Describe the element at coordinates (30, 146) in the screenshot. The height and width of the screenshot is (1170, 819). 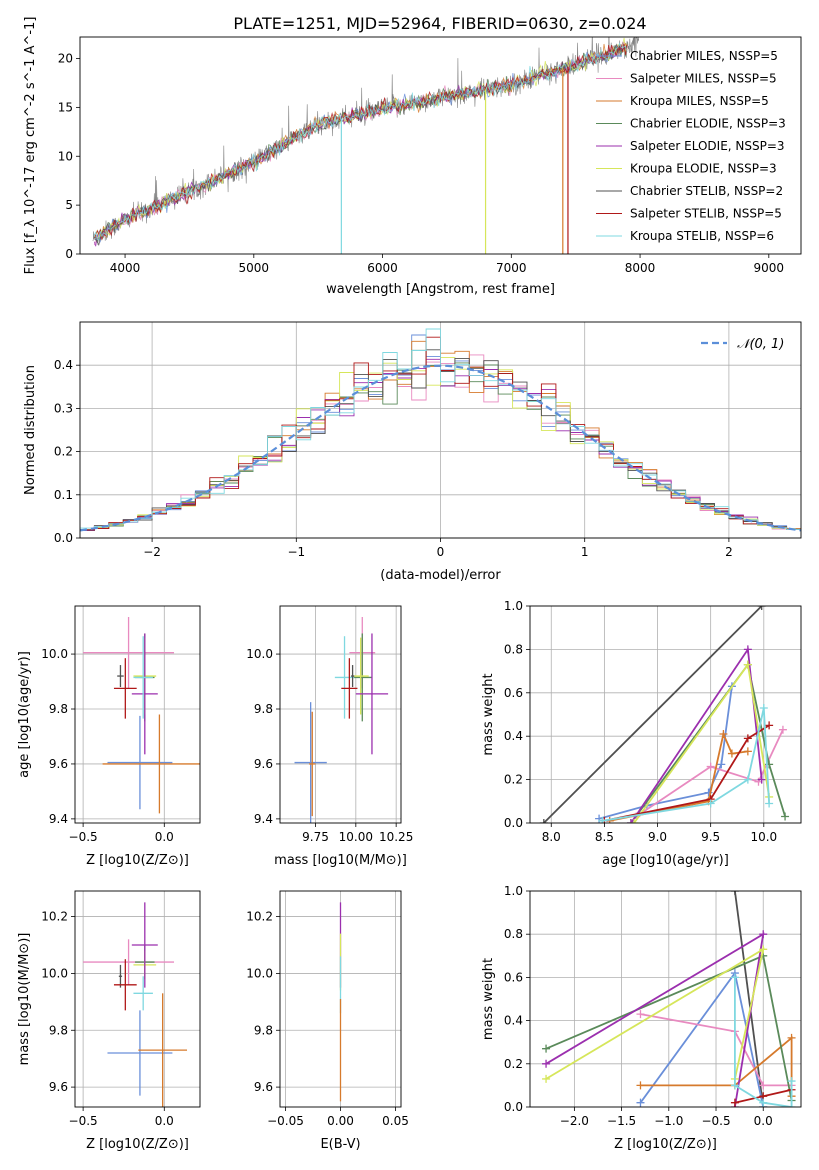
I see `spectrum-ylabel: Flux [f_λ 10^-17 erg cm^-2 s^-1 A^-1]` at that location.